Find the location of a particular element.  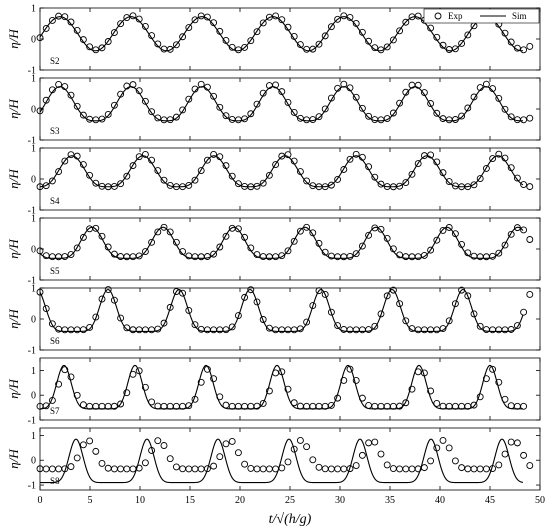

sim-series-line is located at coordinates (282, 171).